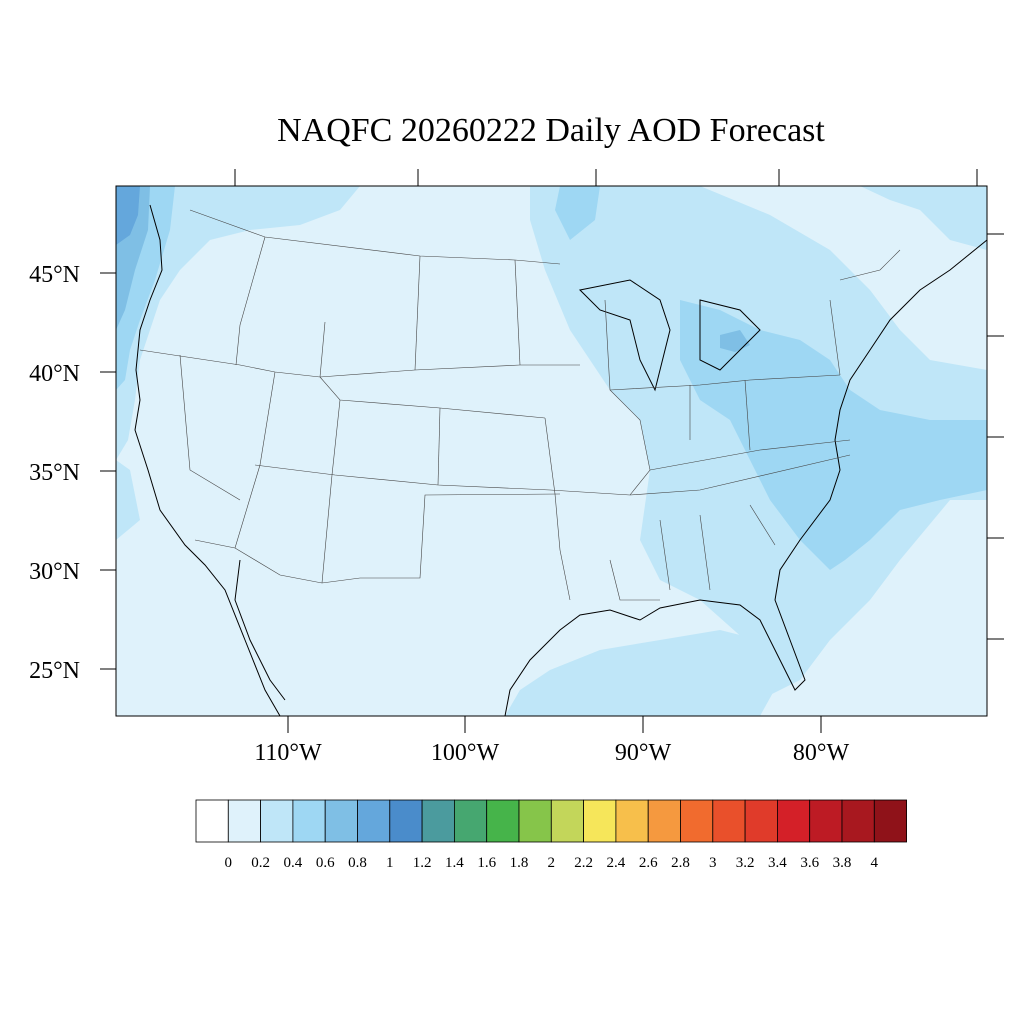  Describe the element at coordinates (390, 863) in the screenshot. I see `colorbar-label: 1` at that location.